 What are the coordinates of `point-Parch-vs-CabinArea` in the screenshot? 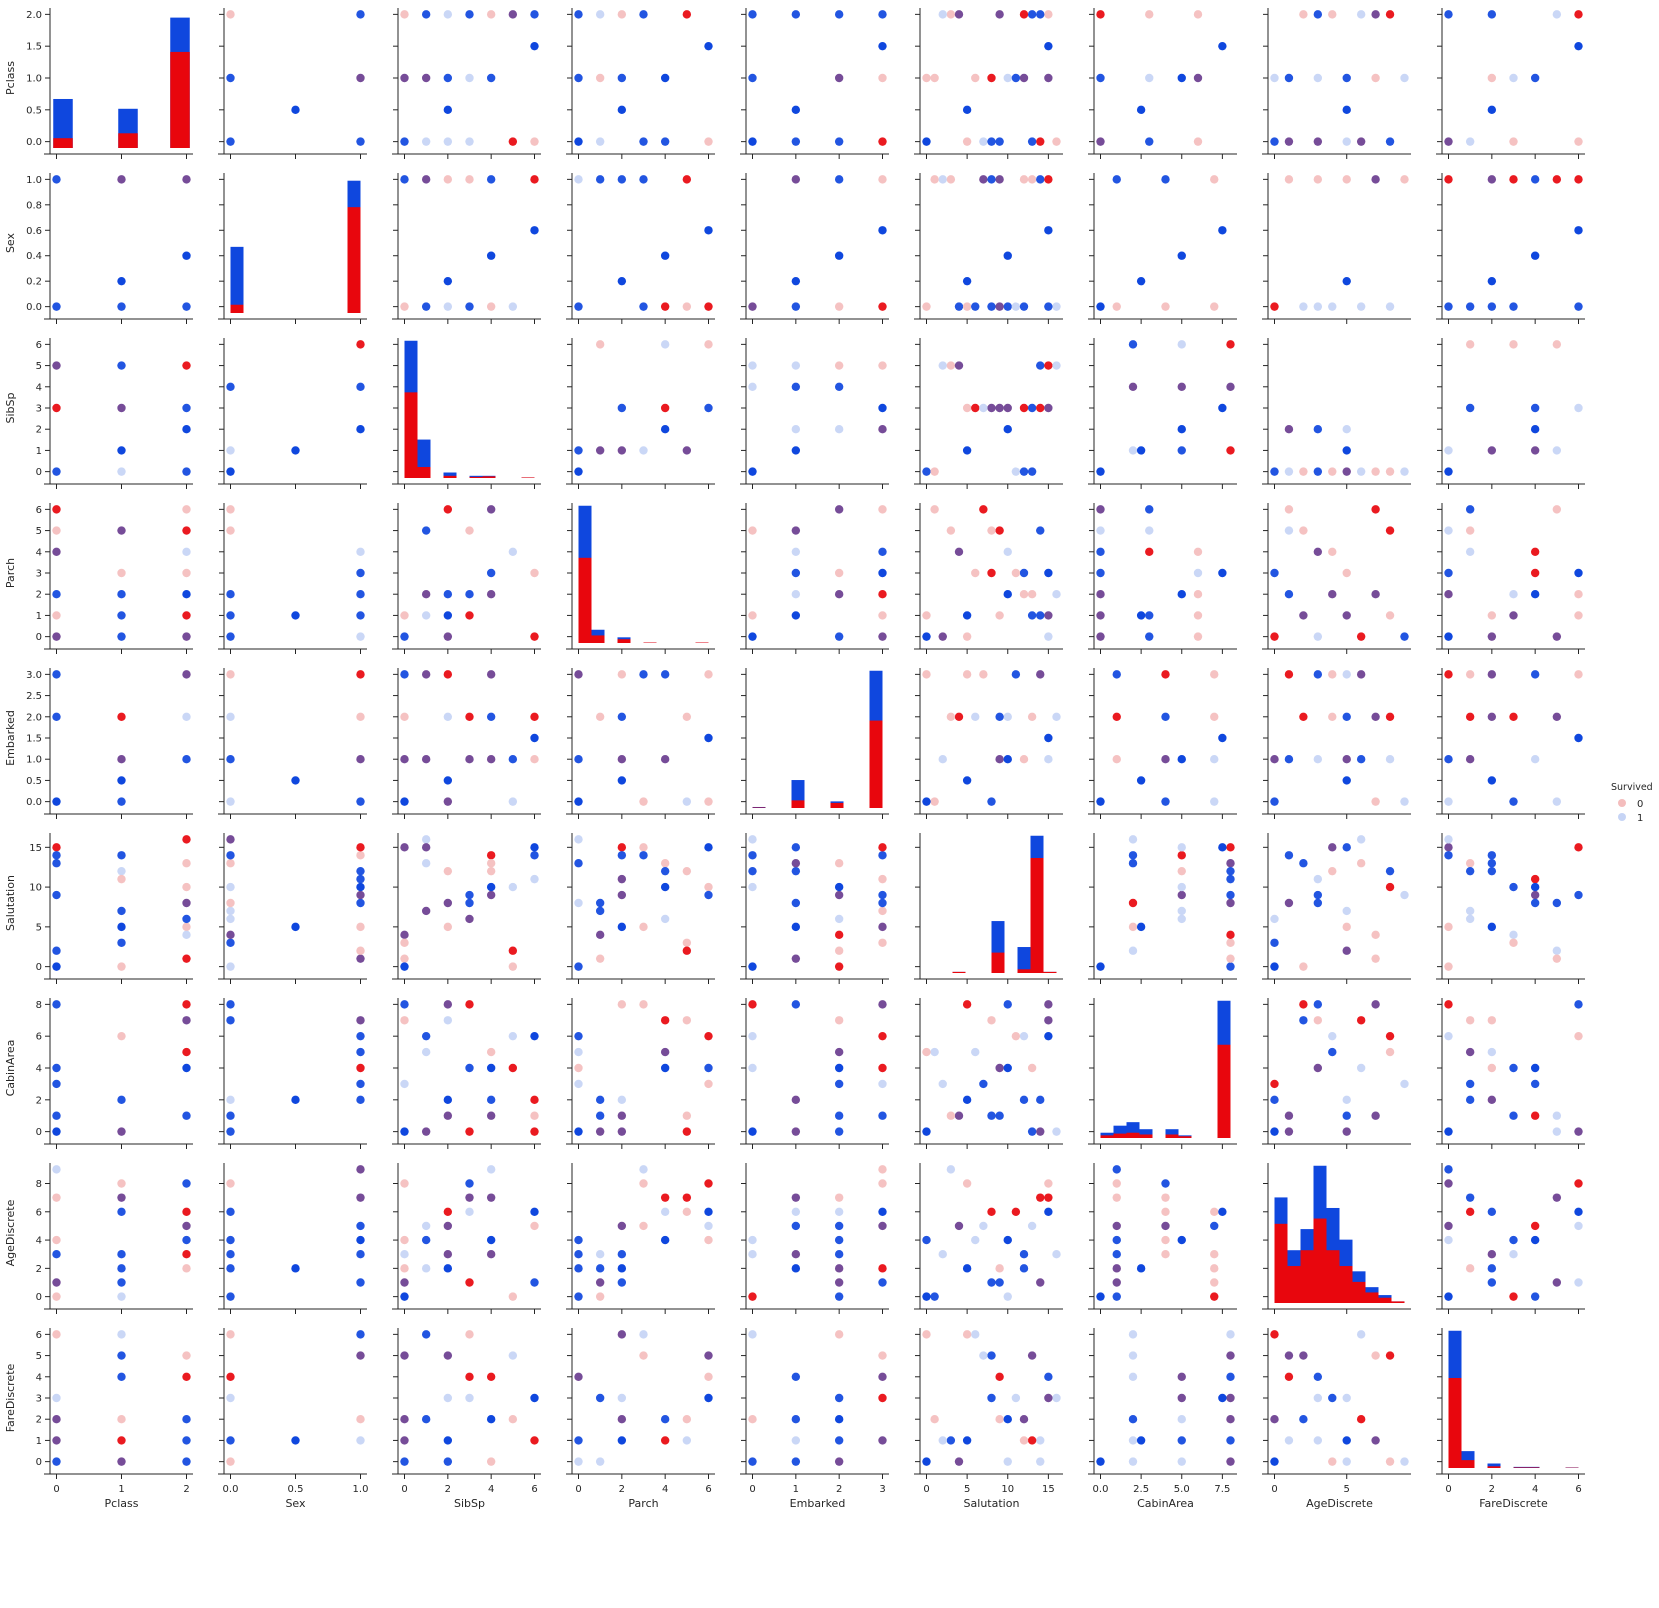 It's located at (1100, 573).